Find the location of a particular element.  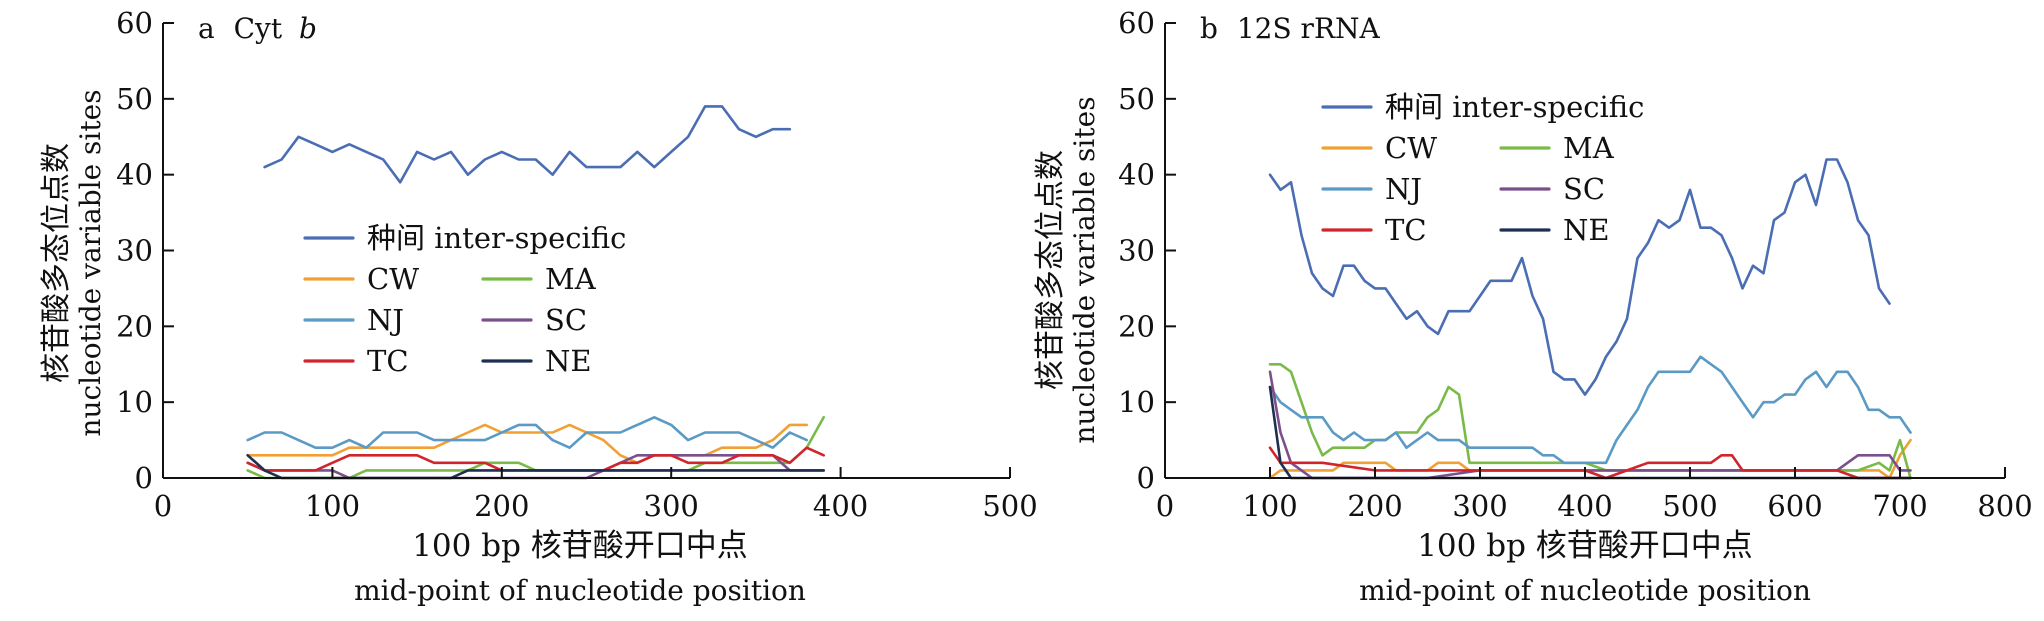

panel-title: a Cyt b is located at coordinates (257, 28).